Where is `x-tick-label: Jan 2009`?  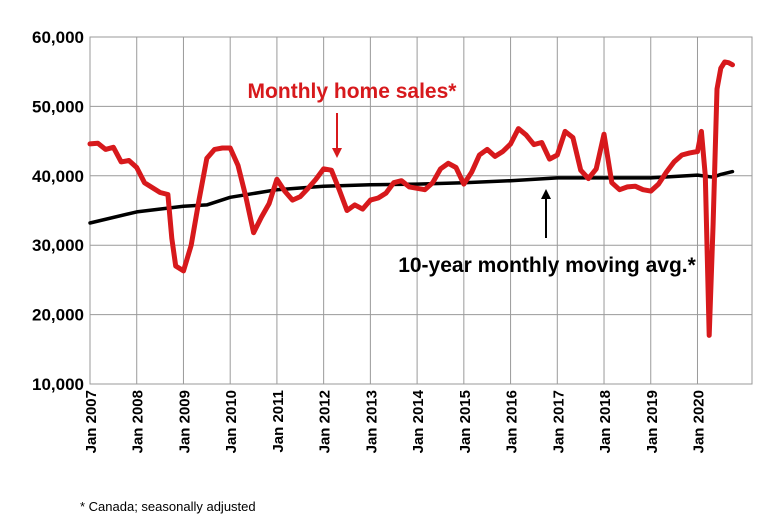
x-tick-label: Jan 2009 is located at coordinates (184, 421).